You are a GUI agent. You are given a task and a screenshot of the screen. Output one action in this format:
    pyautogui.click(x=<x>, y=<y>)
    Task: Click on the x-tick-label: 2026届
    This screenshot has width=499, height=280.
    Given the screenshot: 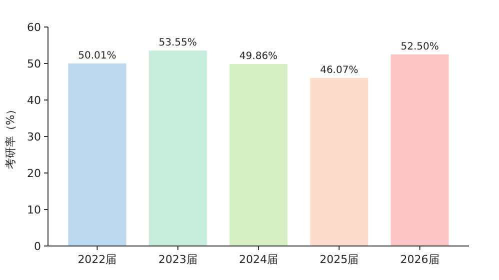 What is the action you would take?
    pyautogui.click(x=420, y=259)
    